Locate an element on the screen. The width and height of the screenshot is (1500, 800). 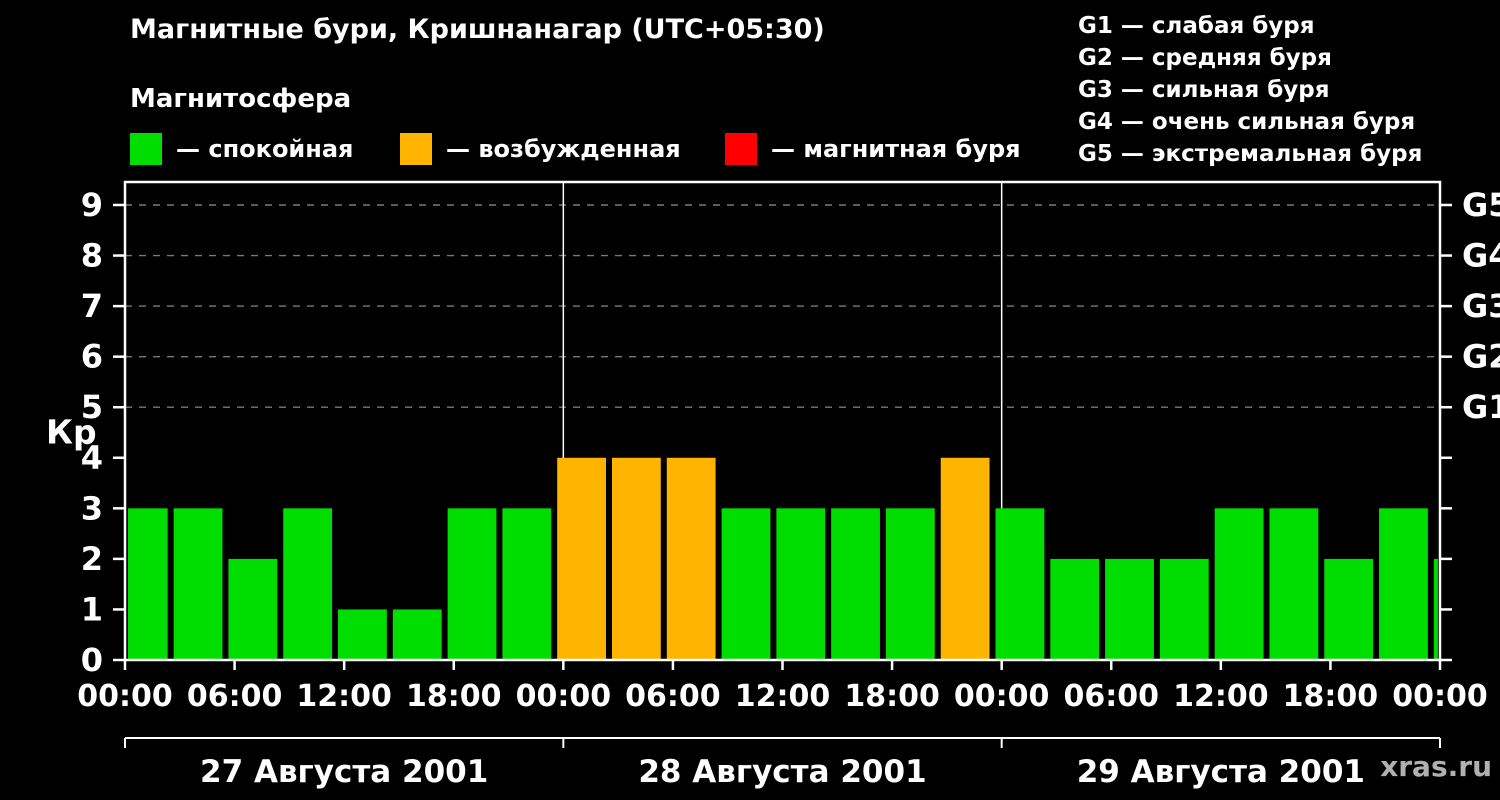
y-tick-label: 5 is located at coordinates (92, 407).